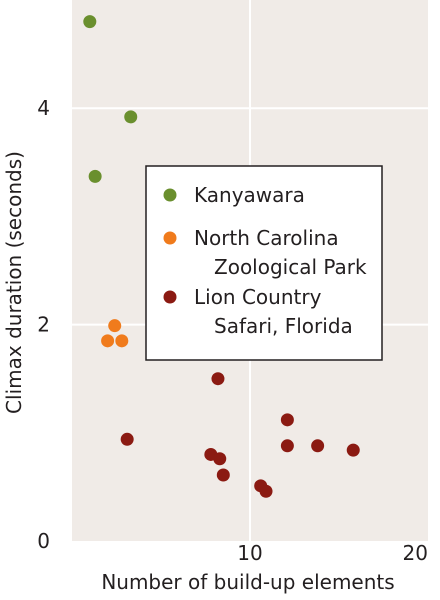 The height and width of the screenshot is (600, 440). What do you see at coordinates (43, 108) in the screenshot?
I see `y-tick-label: 4` at bounding box center [43, 108].